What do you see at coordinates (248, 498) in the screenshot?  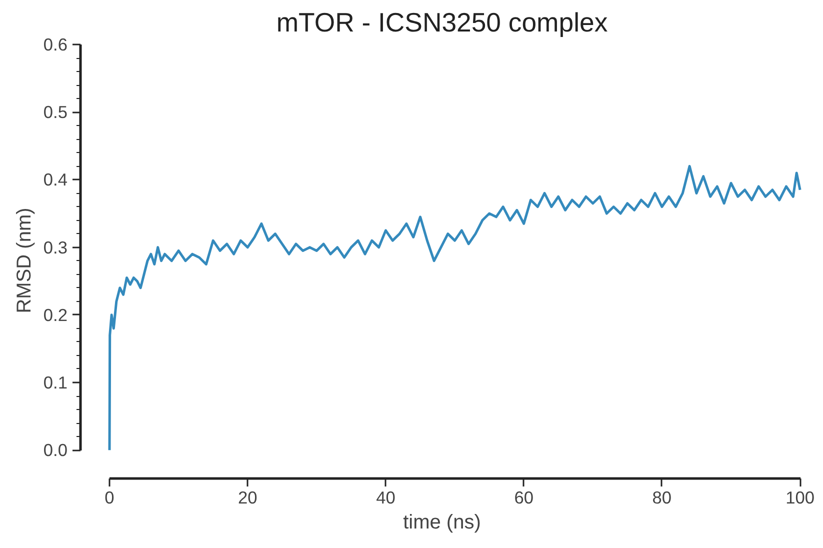 I see `x-tick-label: 20` at bounding box center [248, 498].